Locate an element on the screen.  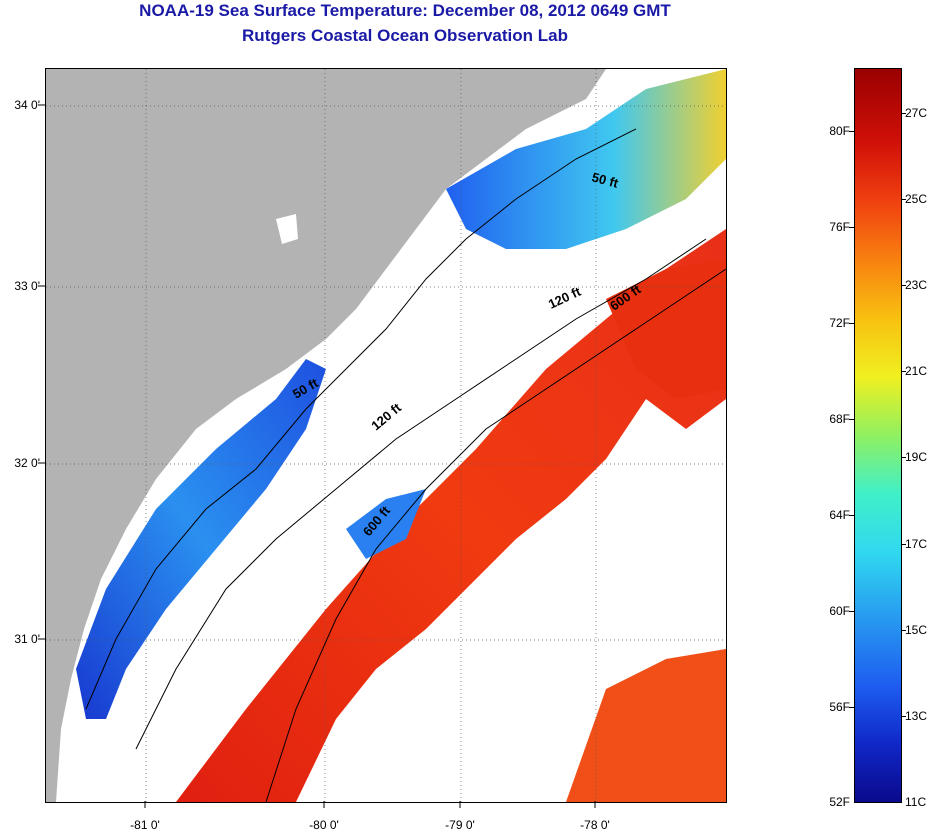
temperature-colorbar is located at coordinates (878, 435).